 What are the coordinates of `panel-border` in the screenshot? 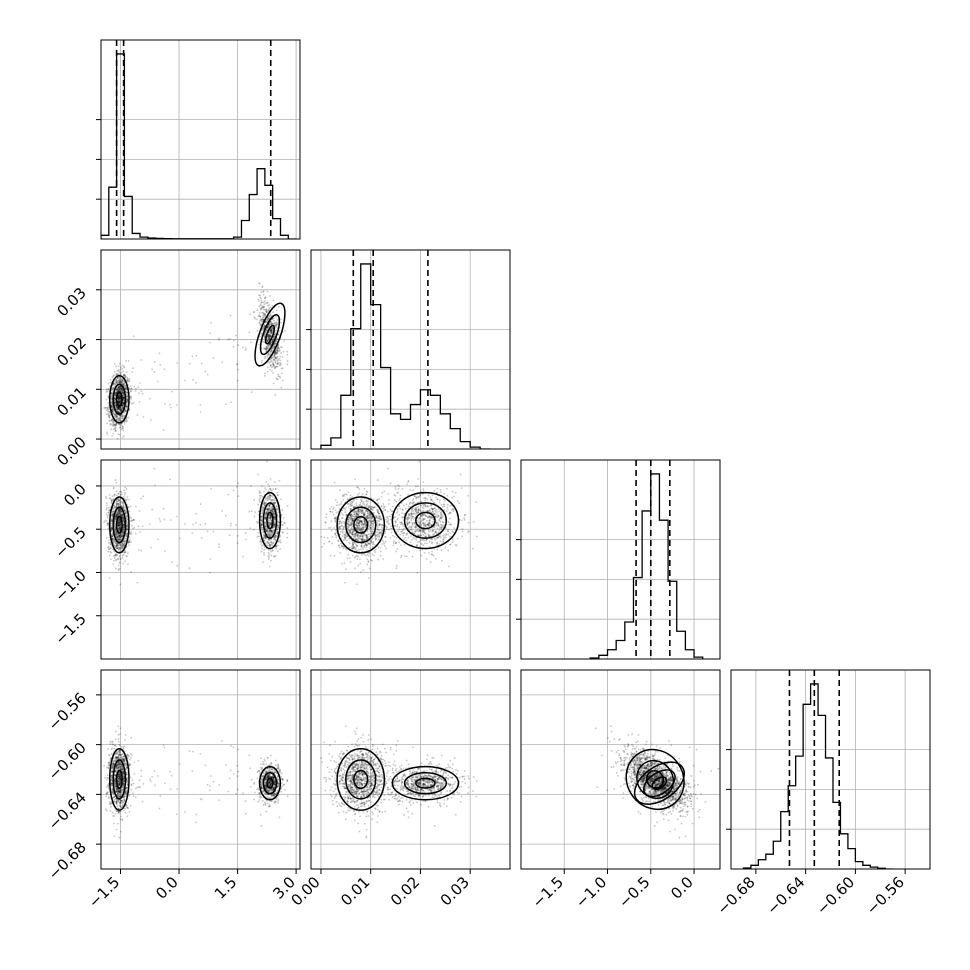 It's located at (200, 139).